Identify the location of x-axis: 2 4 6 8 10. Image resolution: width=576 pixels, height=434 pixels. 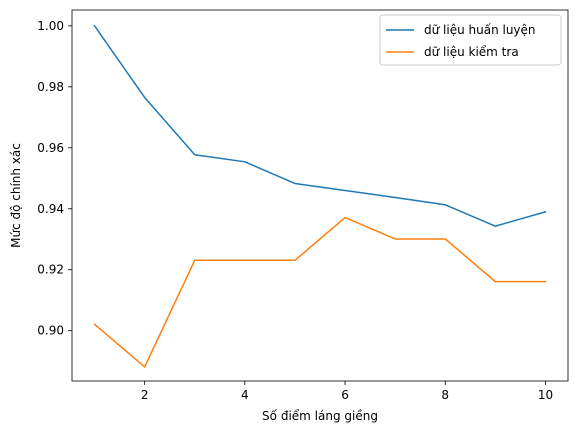
(347, 391).